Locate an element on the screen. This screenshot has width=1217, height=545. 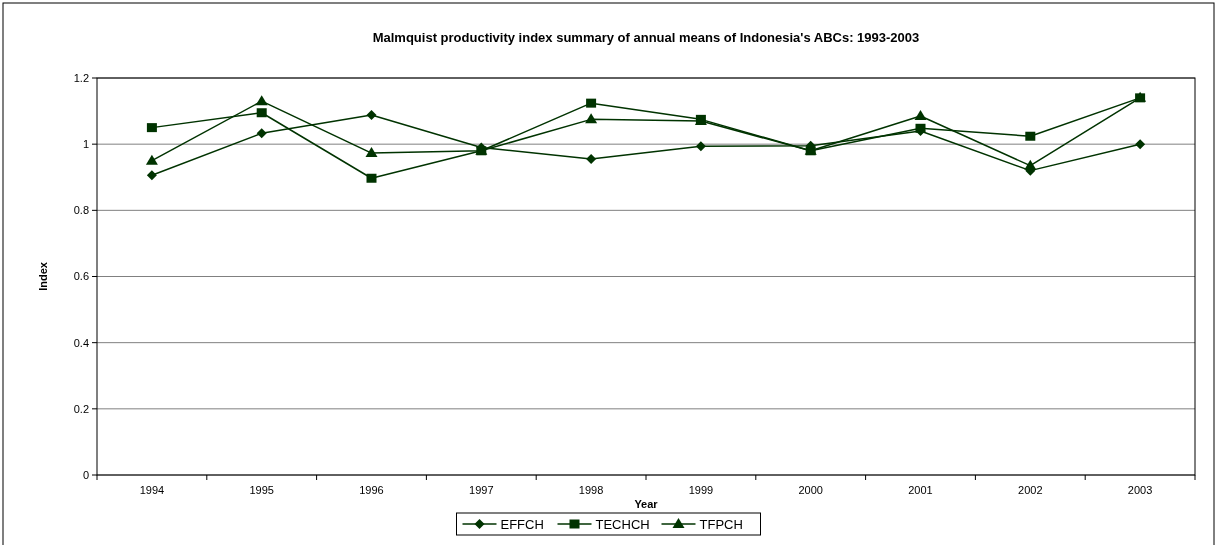
x-tick-label: 2003 is located at coordinates (1140, 490).